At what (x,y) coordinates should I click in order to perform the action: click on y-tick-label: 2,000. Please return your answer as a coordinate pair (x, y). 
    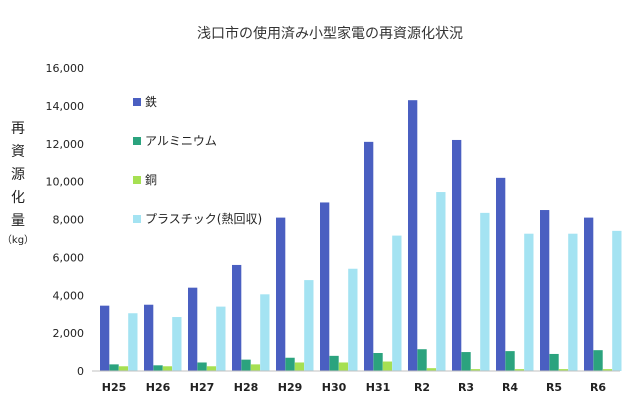
    Looking at the image, I should click on (69, 333).